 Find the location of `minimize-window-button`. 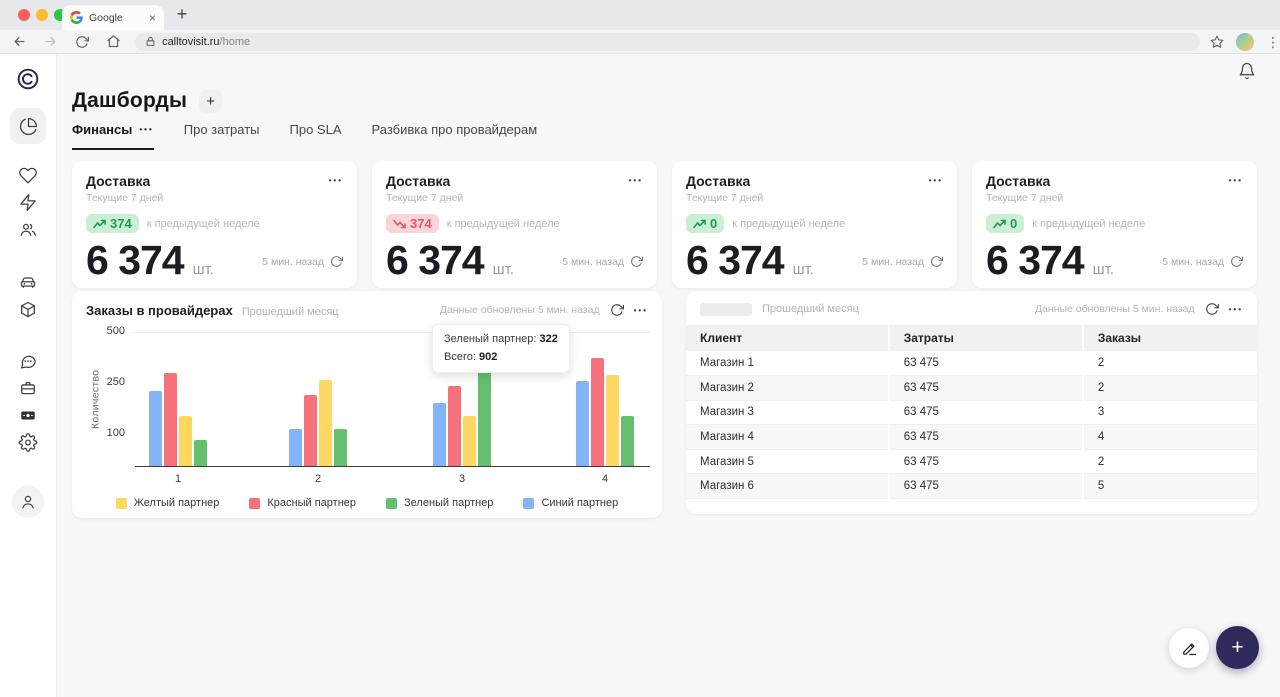

minimize-window-button is located at coordinates (42, 15).